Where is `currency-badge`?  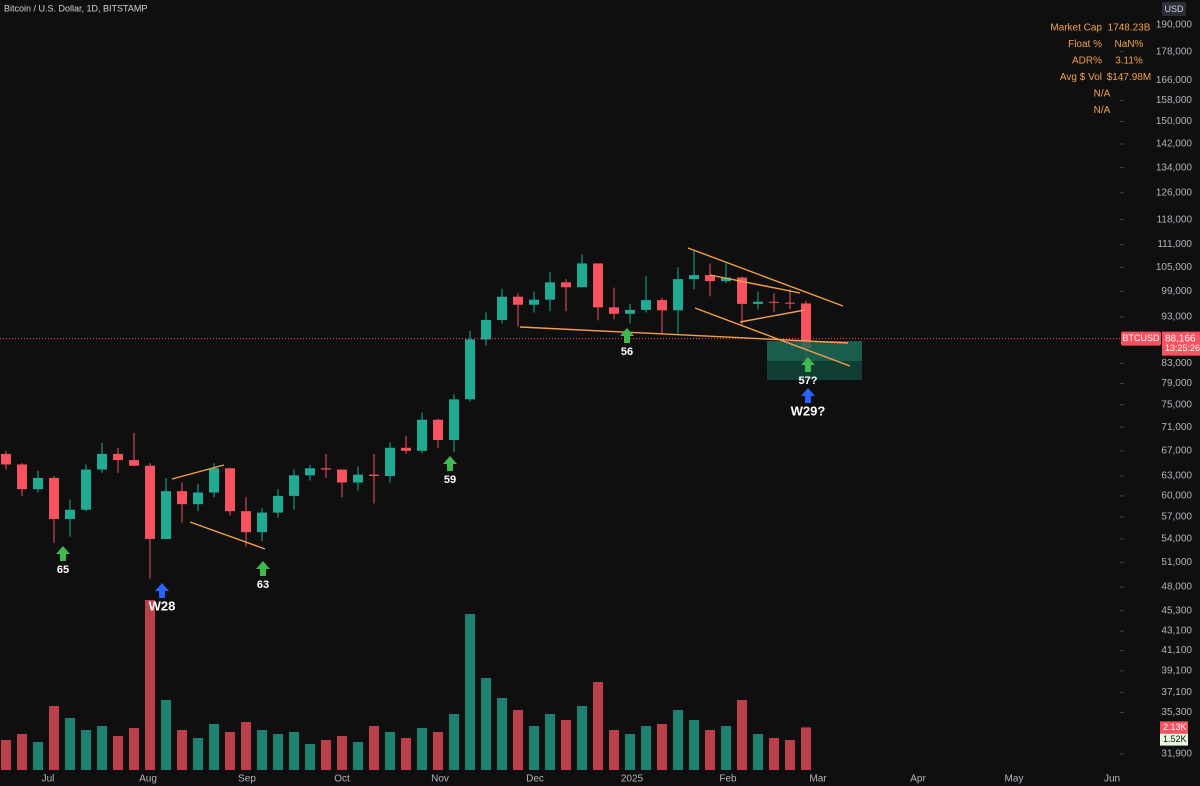 currency-badge is located at coordinates (1174, 9).